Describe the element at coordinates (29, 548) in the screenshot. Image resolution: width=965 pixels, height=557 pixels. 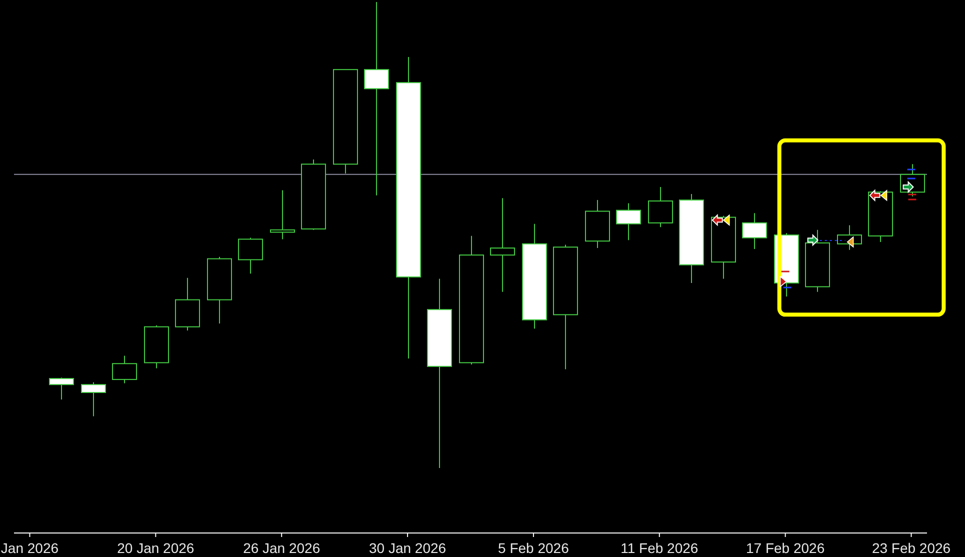
I see `x-tick-label: Jan 2026` at that location.